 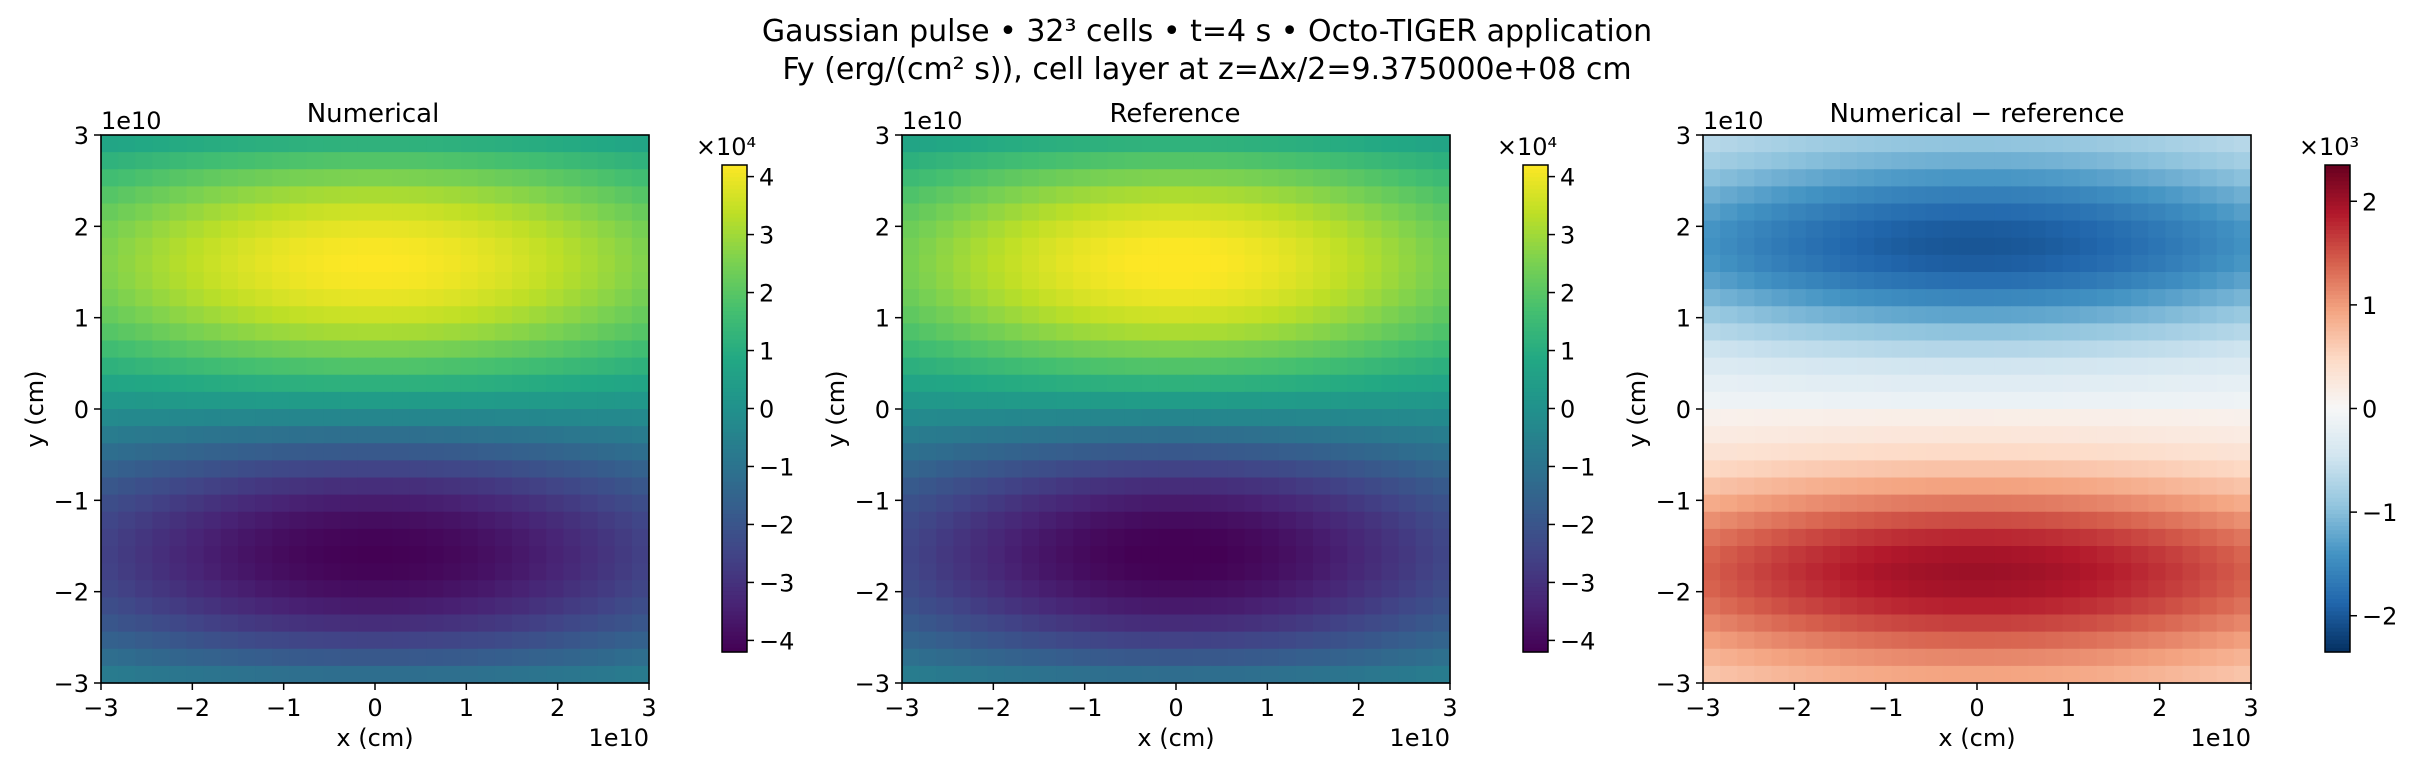 What do you see at coordinates (1683, 319) in the screenshot?
I see `y-tick-label: 1` at bounding box center [1683, 319].